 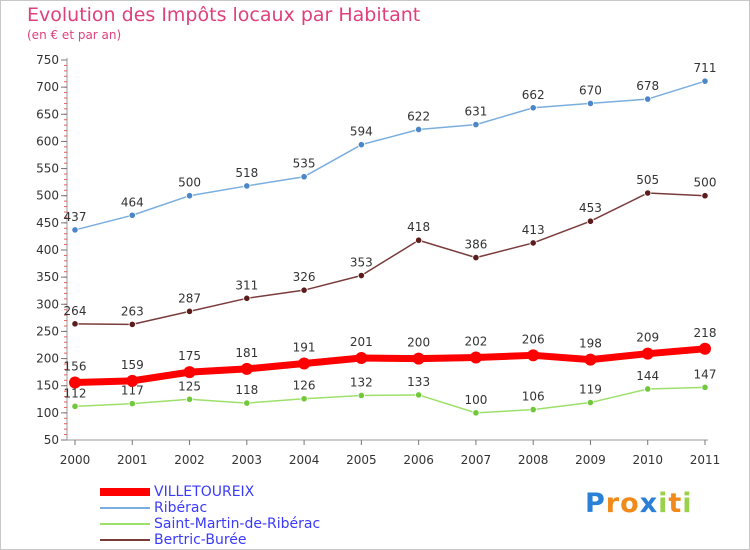 What do you see at coordinates (132, 365) in the screenshot?
I see `data-label-villetoureix: 159` at bounding box center [132, 365].